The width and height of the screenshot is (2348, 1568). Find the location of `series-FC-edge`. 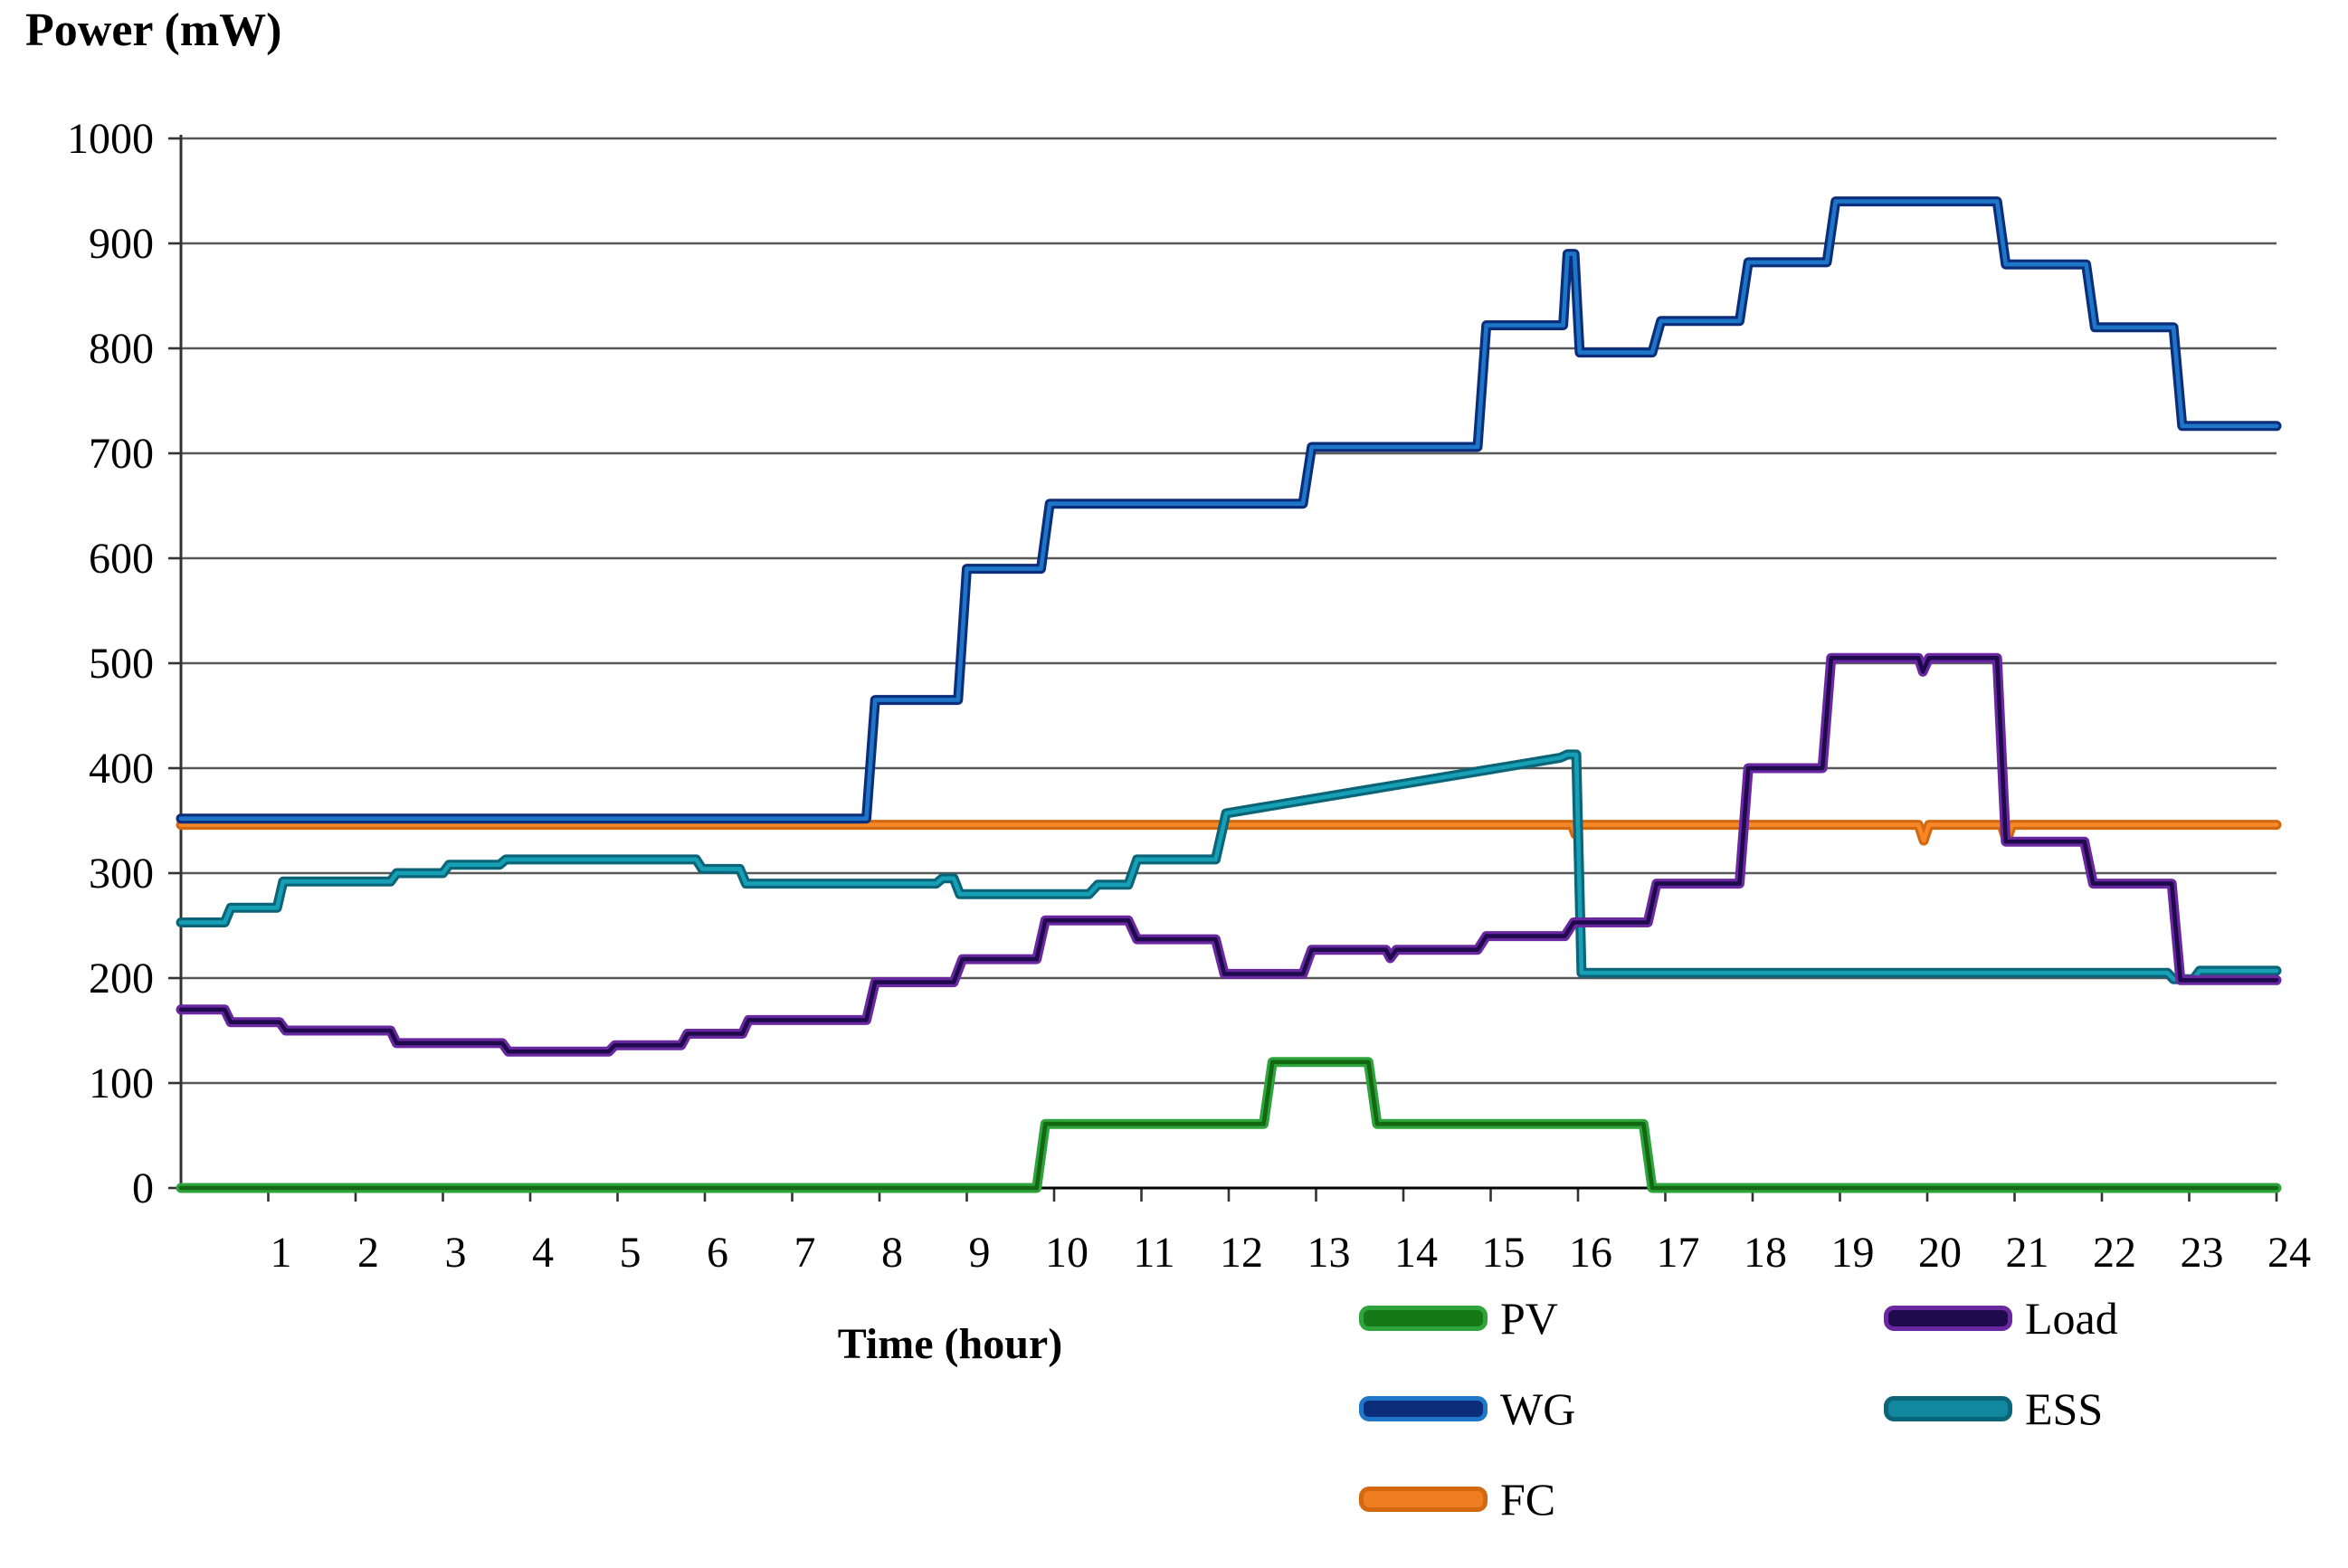

series-FC-edge is located at coordinates (1229, 833).